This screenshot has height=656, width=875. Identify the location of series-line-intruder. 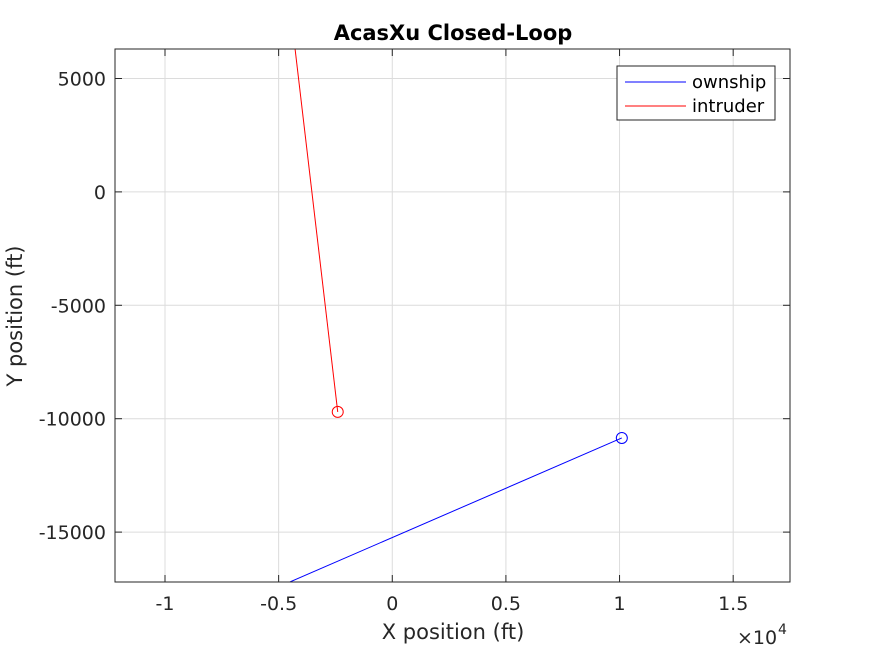
(316, 230).